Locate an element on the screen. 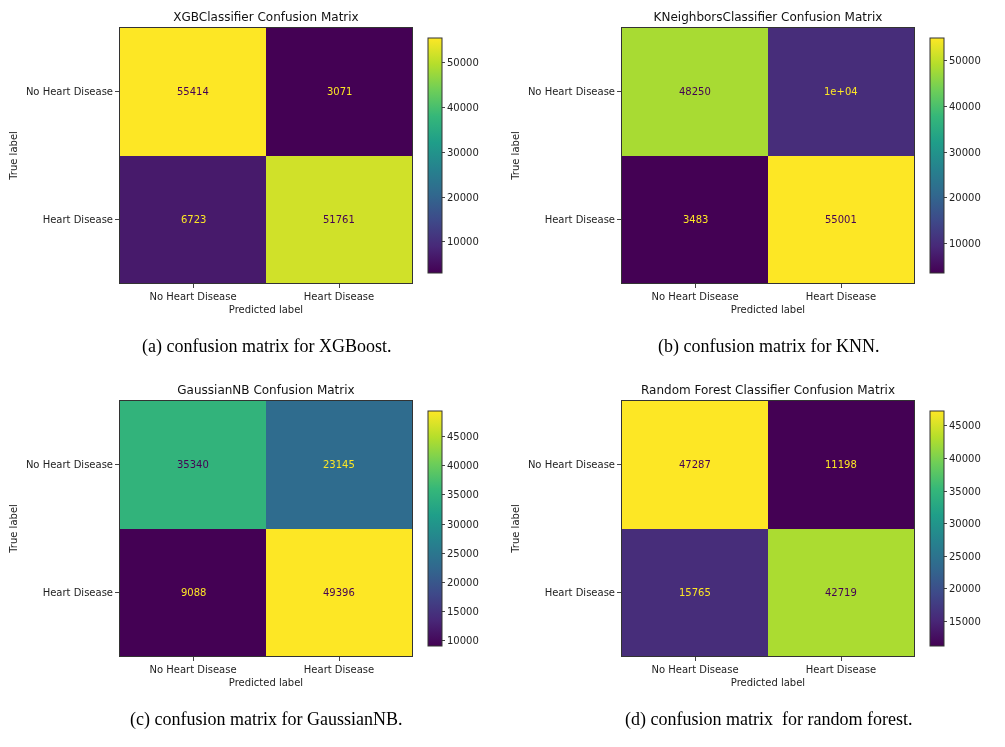  data-label: 51761 is located at coordinates (339, 219).